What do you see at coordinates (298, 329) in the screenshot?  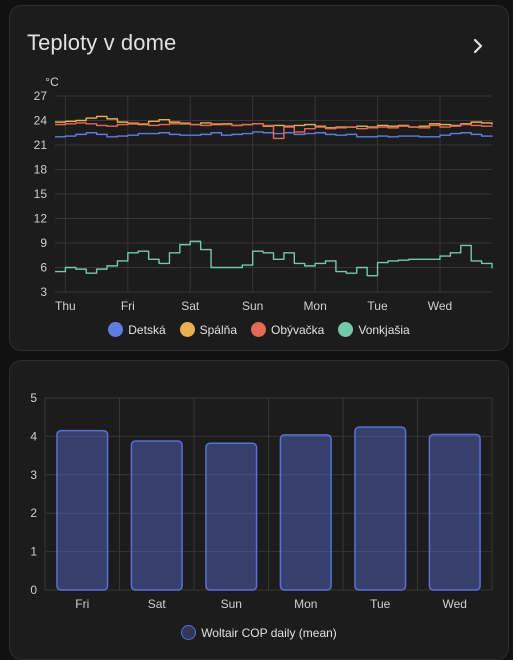 I see `legend-label: Obývačka` at bounding box center [298, 329].